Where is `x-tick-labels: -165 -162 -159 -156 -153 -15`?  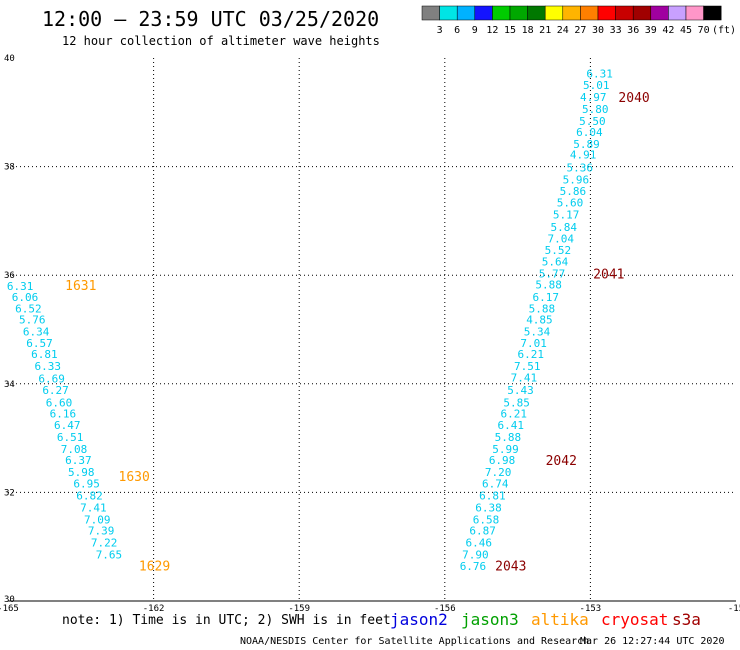
x-tick-labels: -165 -162 -159 -156 -153 -15 is located at coordinates (370, 609).